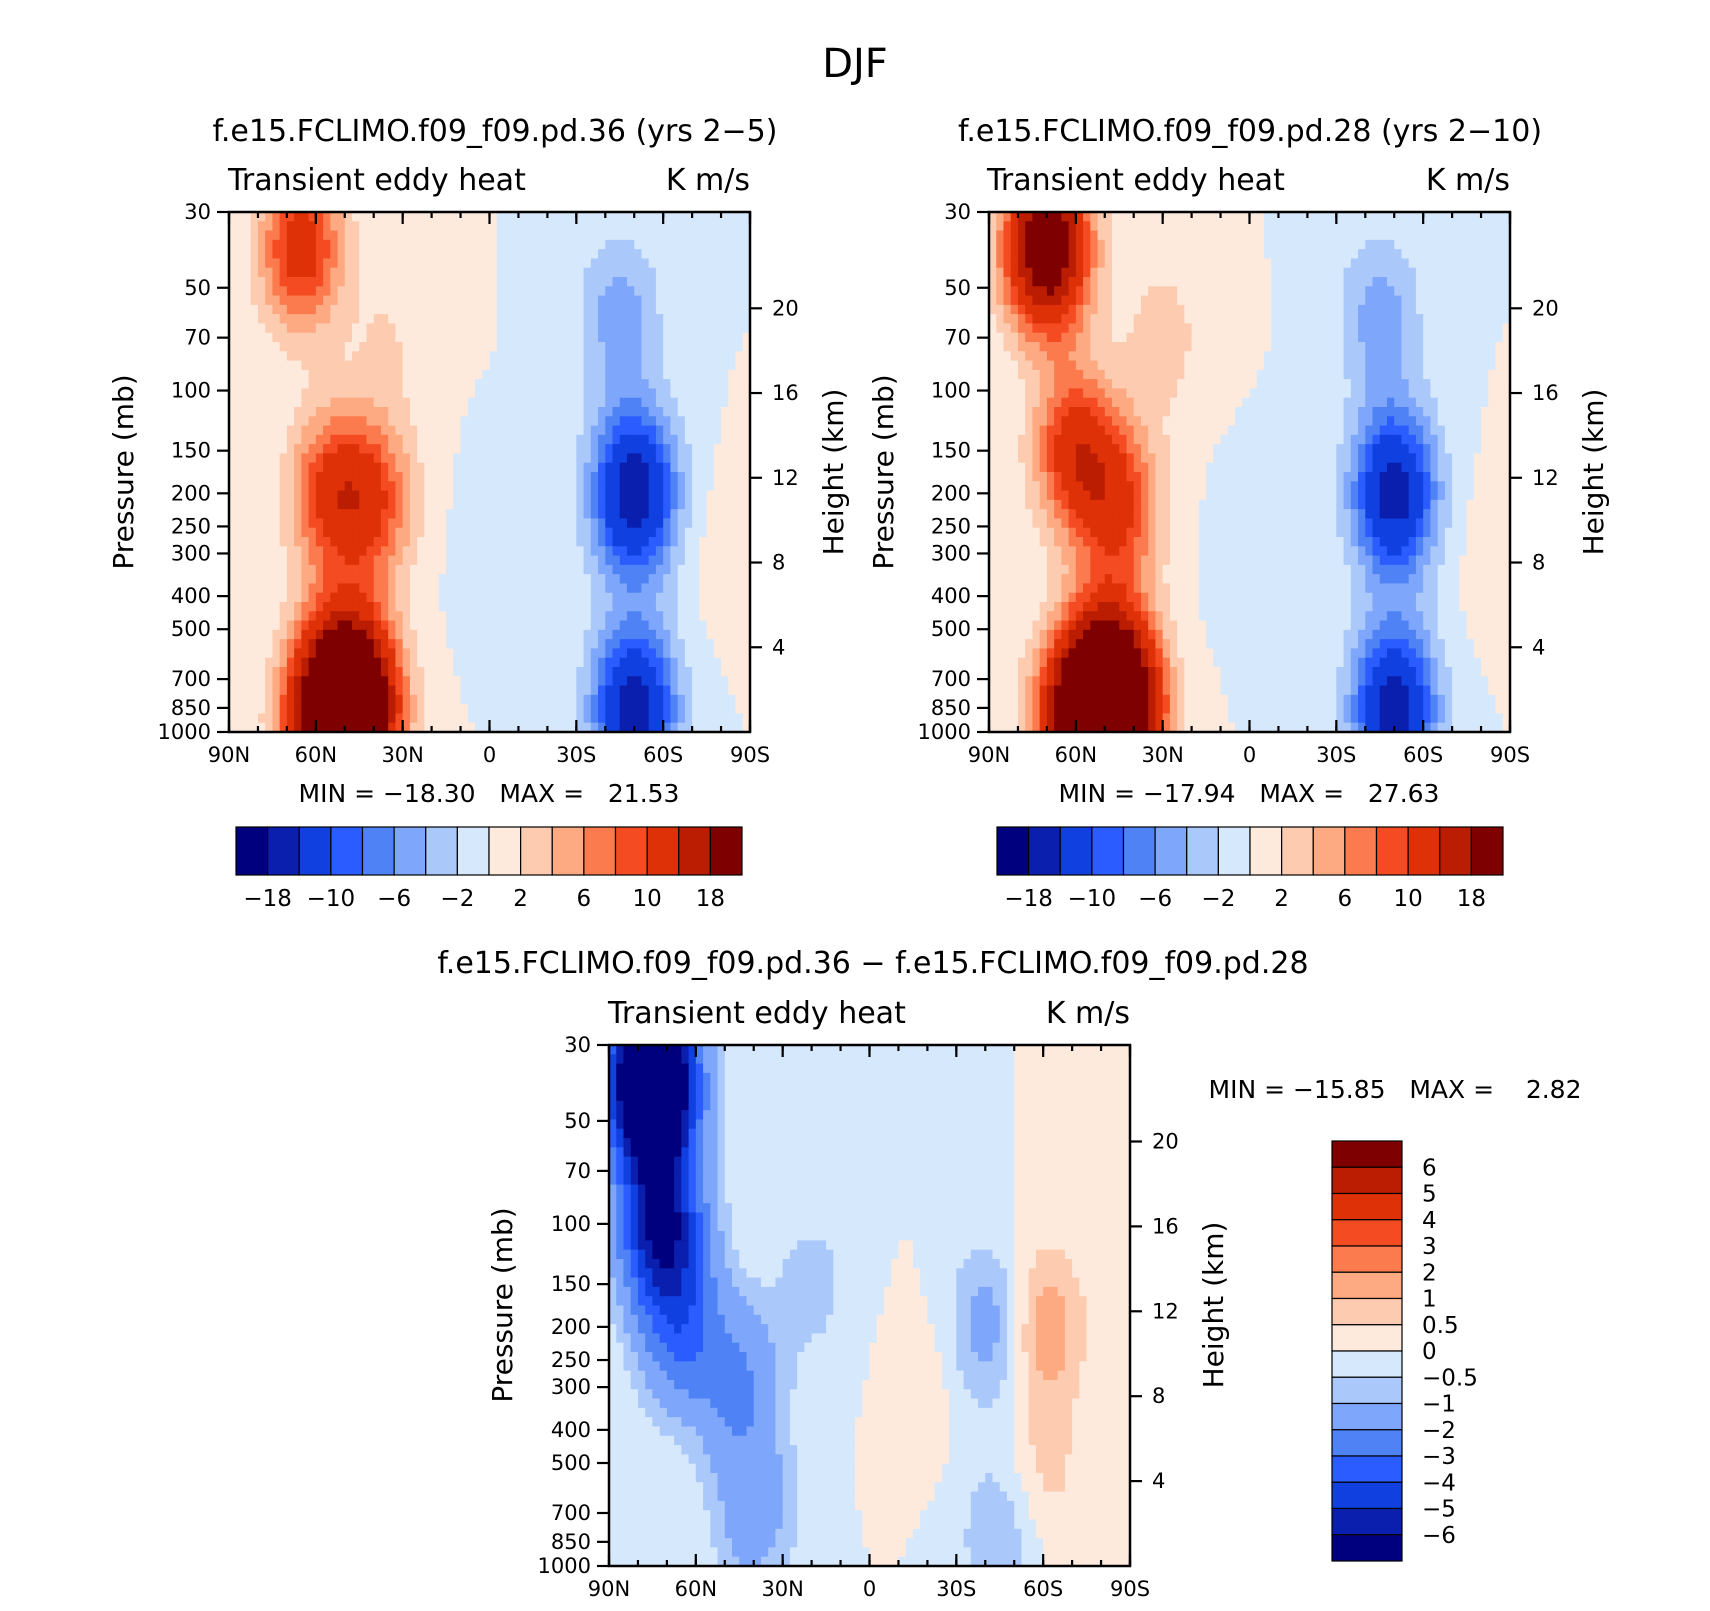 The width and height of the screenshot is (1710, 1611). I want to click on panel-1-stats: MIN = −18.30 MAX = 21.53, so click(489, 793).